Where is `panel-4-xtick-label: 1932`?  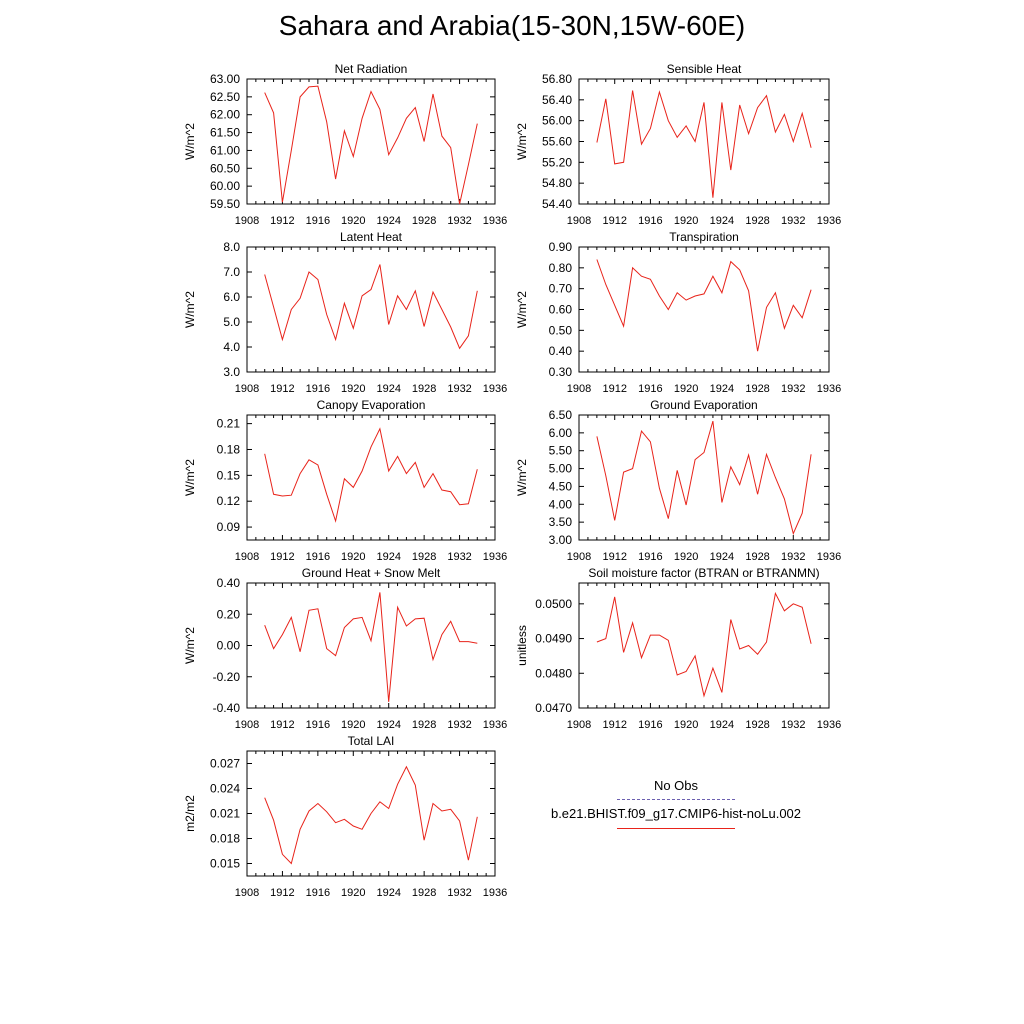
panel-4-xtick-label: 1932 is located at coordinates (793, 389).